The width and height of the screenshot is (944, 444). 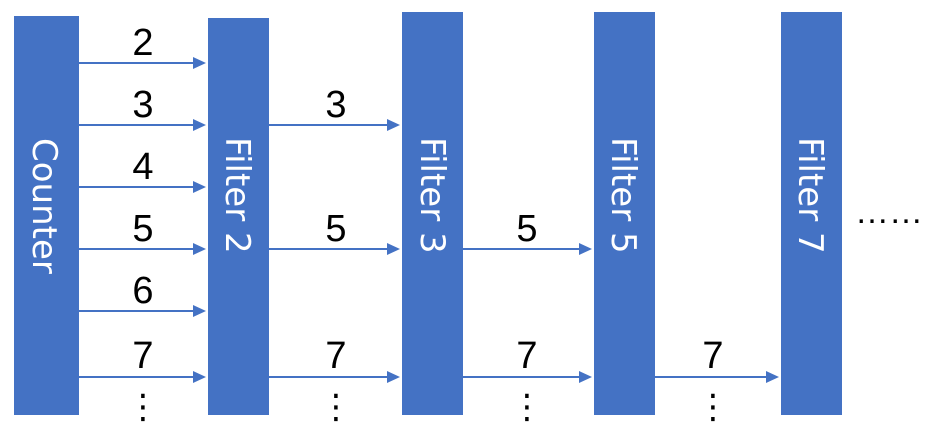 What do you see at coordinates (810, 195) in the screenshot?
I see `stage-label-filter-7: Filter 7` at bounding box center [810, 195].